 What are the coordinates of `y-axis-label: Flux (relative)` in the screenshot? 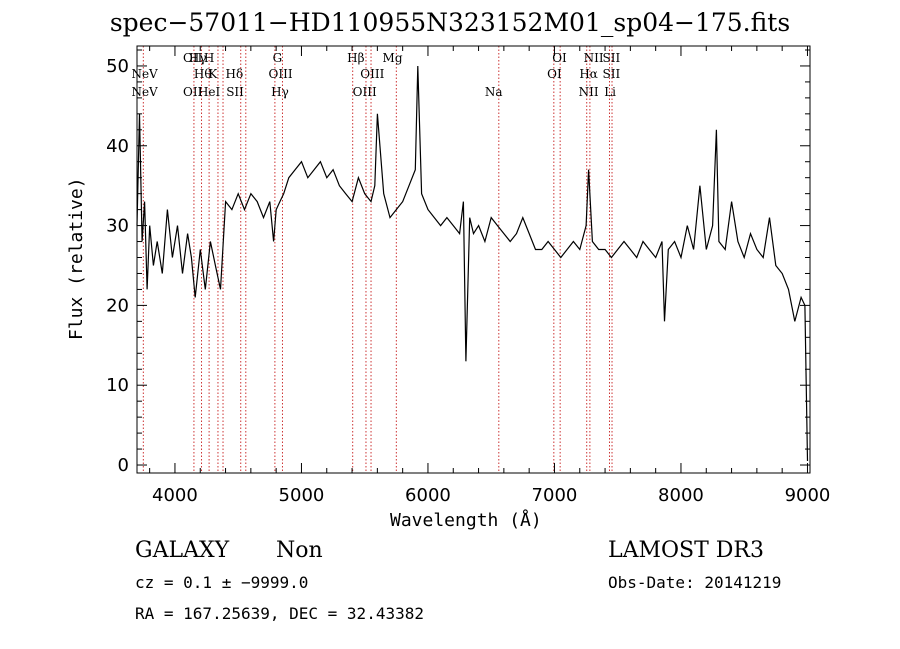 It's located at (76, 258).